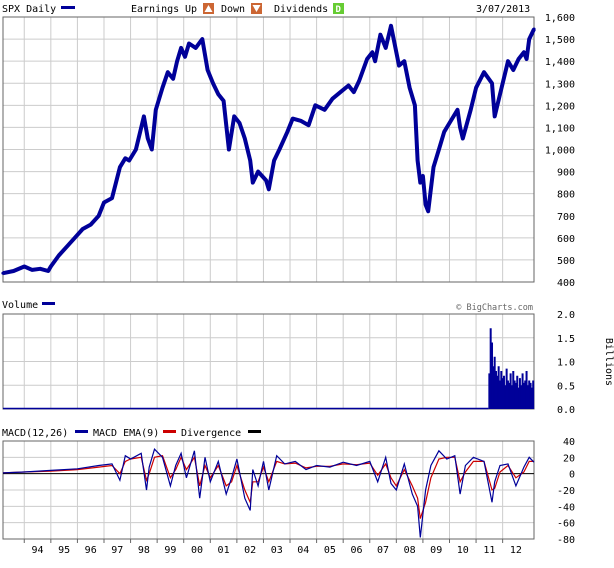 This screenshot has height=568, width=614. I want to click on volume-bars, so click(269, 369).